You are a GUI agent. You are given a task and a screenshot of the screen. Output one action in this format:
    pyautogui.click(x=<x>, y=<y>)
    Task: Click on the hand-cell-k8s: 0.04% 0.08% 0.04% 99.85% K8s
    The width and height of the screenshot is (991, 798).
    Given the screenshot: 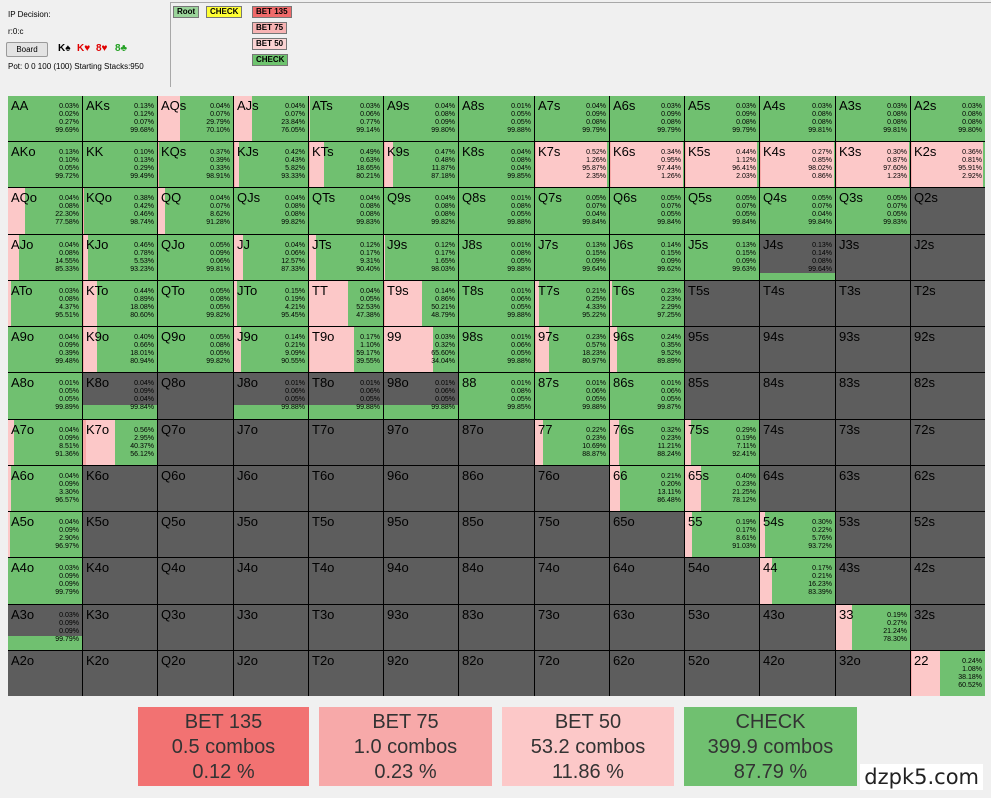 What is the action you would take?
    pyautogui.click(x=496, y=164)
    